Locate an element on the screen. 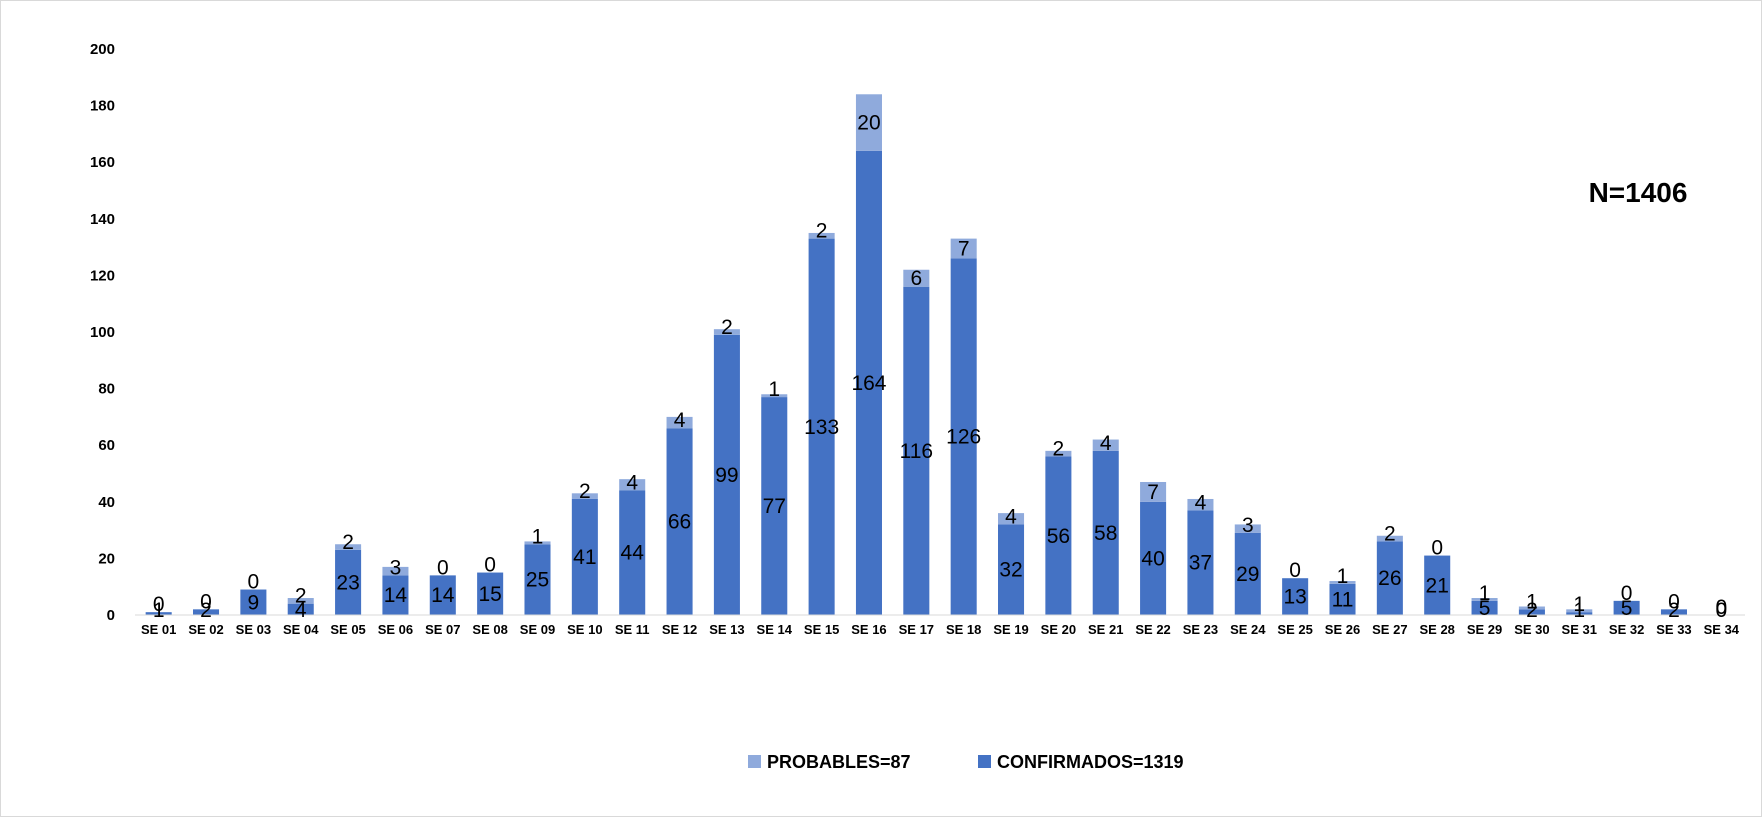 This screenshot has height=817, width=1762. x-tick-label: SE 07 is located at coordinates (442, 629).